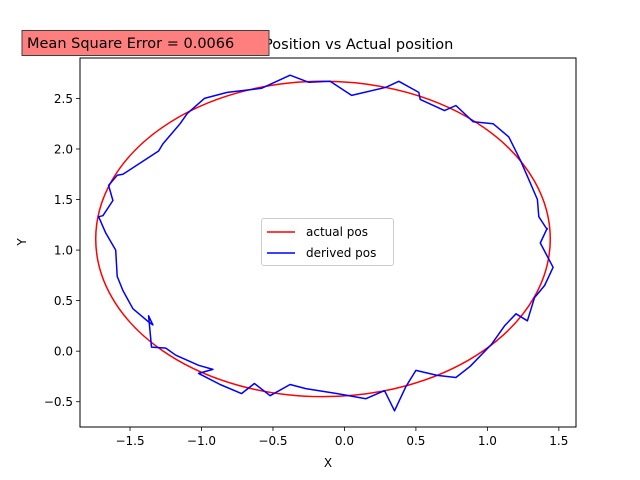  I want to click on annotation-text: Mean Square Error = 0.0066, so click(130, 44).